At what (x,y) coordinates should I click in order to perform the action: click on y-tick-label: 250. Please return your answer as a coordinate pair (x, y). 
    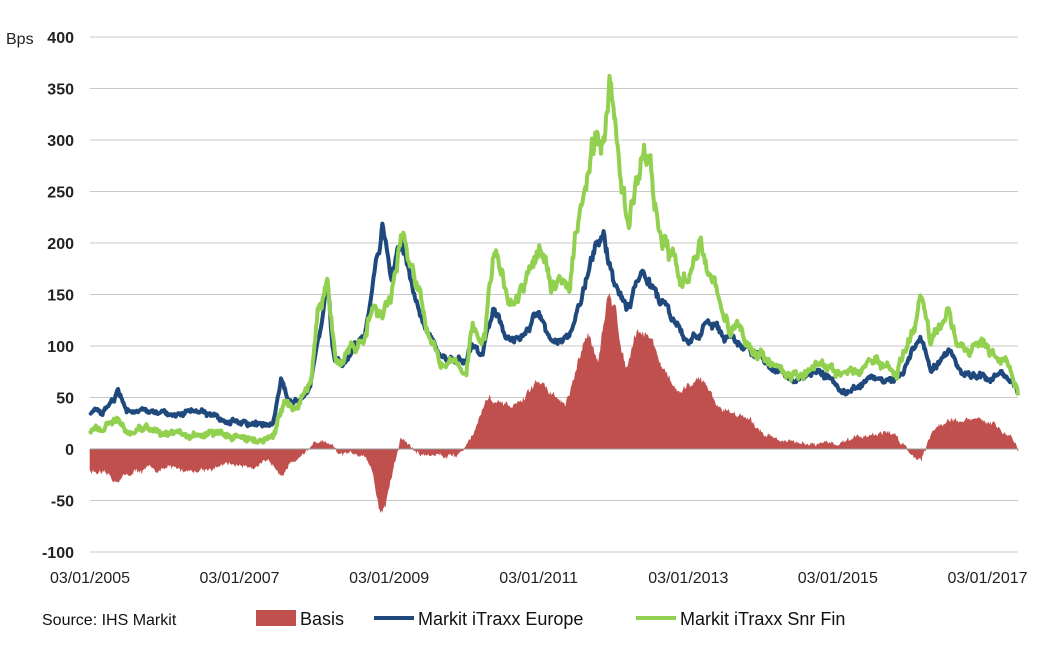
    Looking at the image, I should click on (60, 193).